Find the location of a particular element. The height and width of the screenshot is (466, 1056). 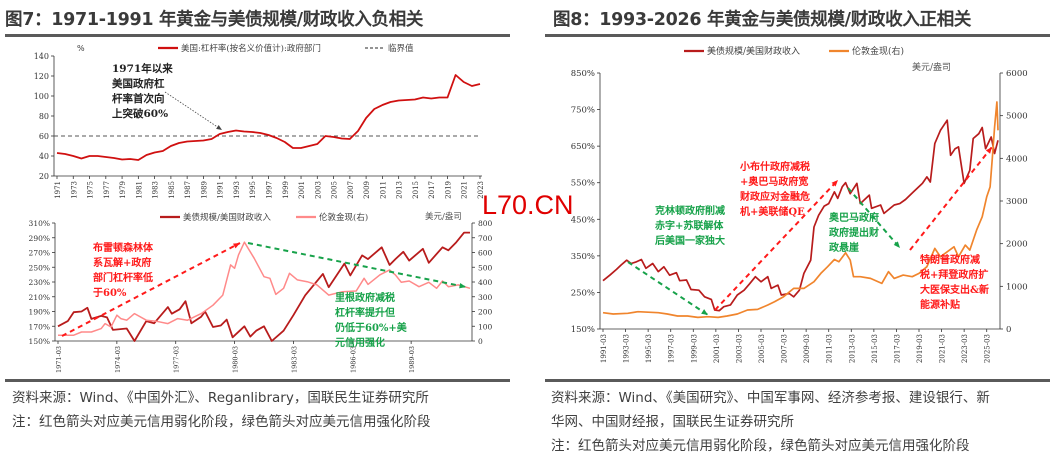

y-tick-label: 270% is located at coordinates (39, 253).